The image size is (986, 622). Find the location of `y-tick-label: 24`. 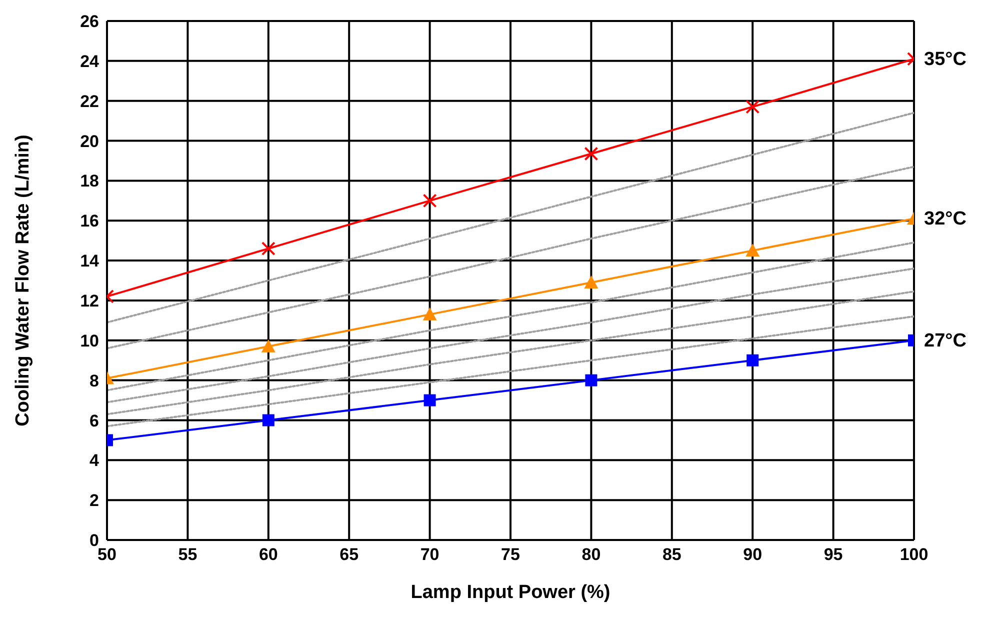

y-tick-label: 24 is located at coordinates (90, 61).